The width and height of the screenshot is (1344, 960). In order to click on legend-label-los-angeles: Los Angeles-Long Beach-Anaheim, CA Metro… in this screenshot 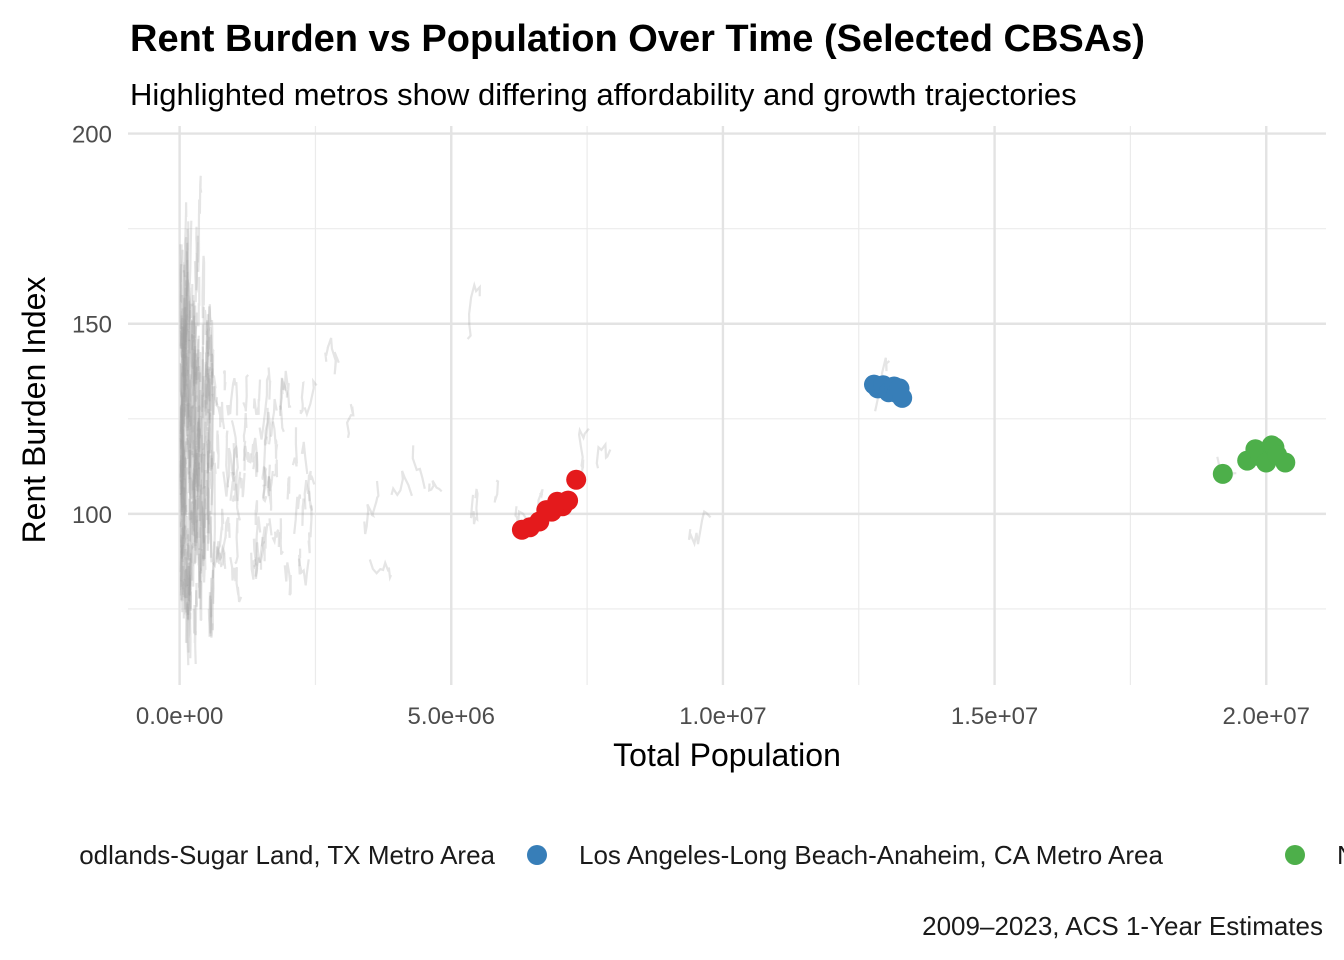, I will do `click(871, 855)`.